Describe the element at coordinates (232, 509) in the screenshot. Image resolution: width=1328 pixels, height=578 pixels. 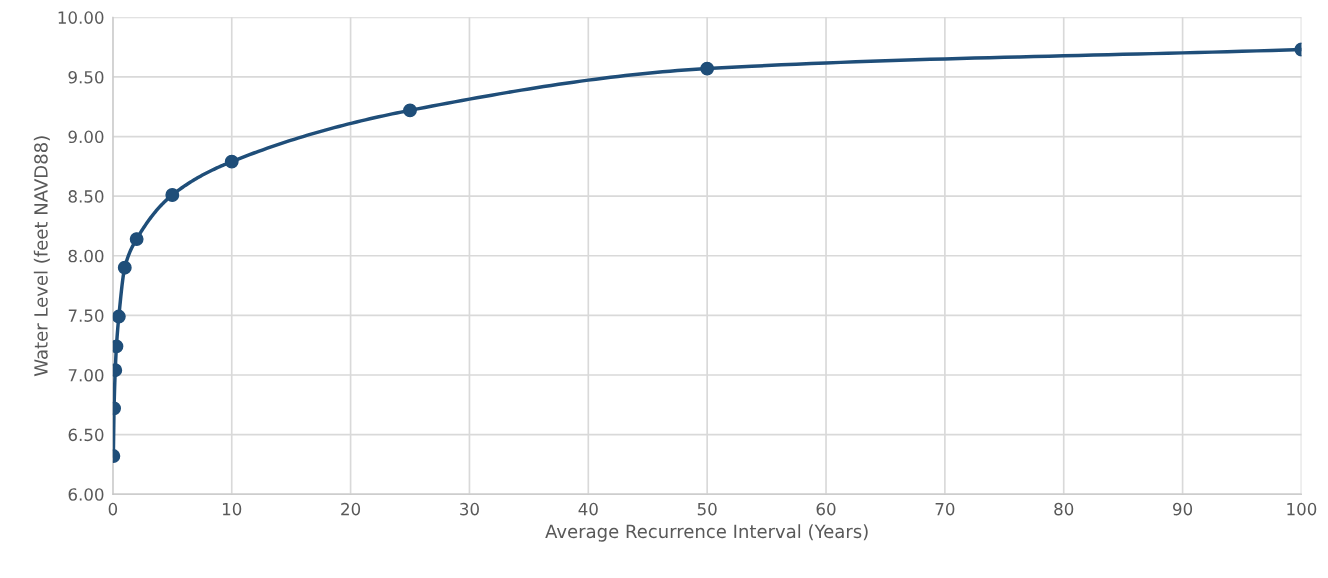
I see `x-tick-label: 10` at that location.